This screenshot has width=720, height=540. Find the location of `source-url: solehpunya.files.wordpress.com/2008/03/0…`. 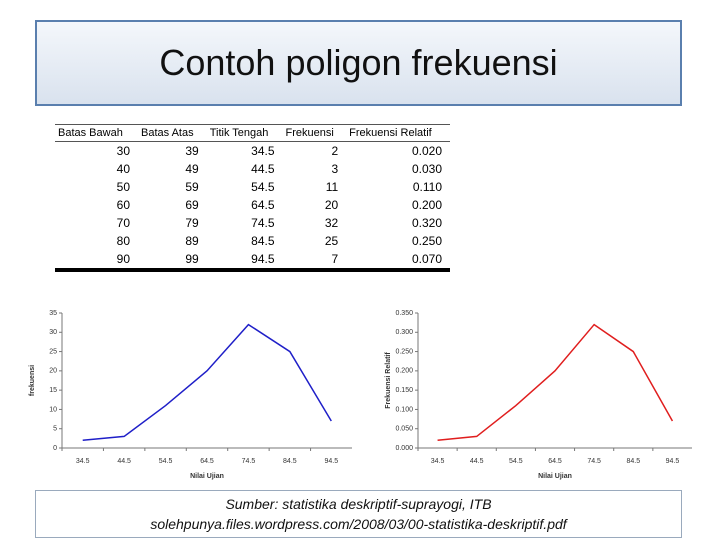

source-url: solehpunya.files.wordpress.com/2008/03/0… is located at coordinates (358, 524).